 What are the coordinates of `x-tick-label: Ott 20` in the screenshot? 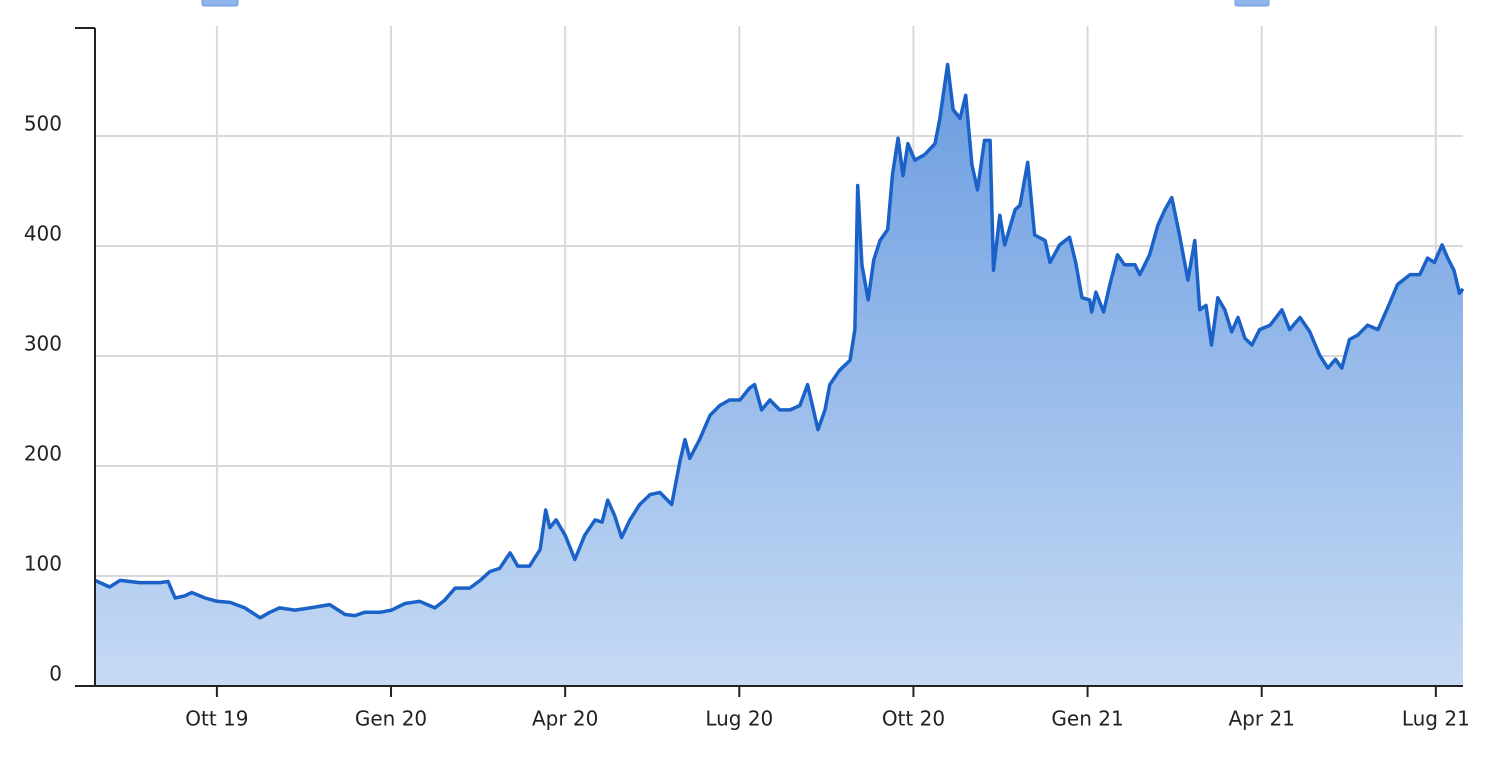 It's located at (913, 719).